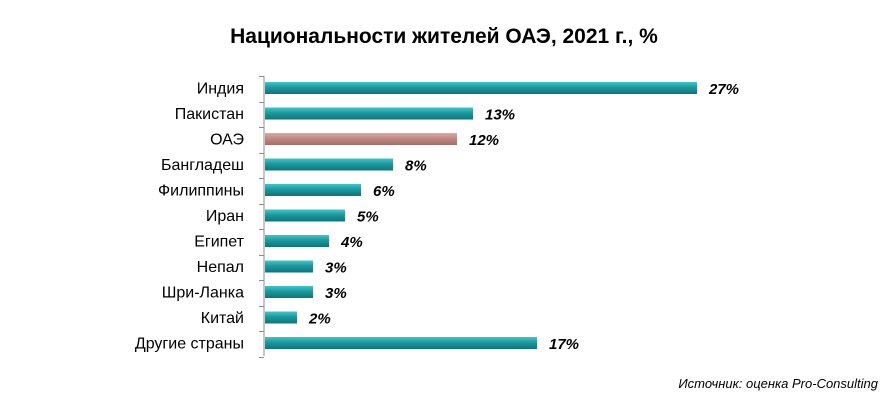 This screenshot has height=408, width=888. What do you see at coordinates (220, 267) in the screenshot?
I see `category-label: Непал` at bounding box center [220, 267].